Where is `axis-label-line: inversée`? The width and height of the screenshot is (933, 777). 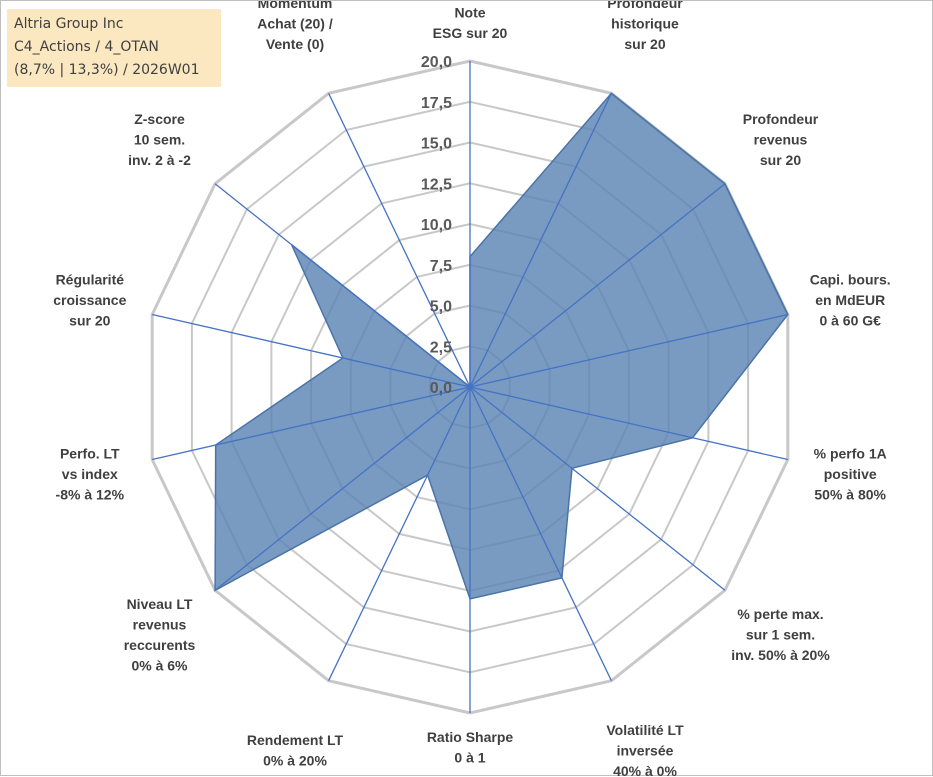
axis-label-line: inversée is located at coordinates (645, 750).